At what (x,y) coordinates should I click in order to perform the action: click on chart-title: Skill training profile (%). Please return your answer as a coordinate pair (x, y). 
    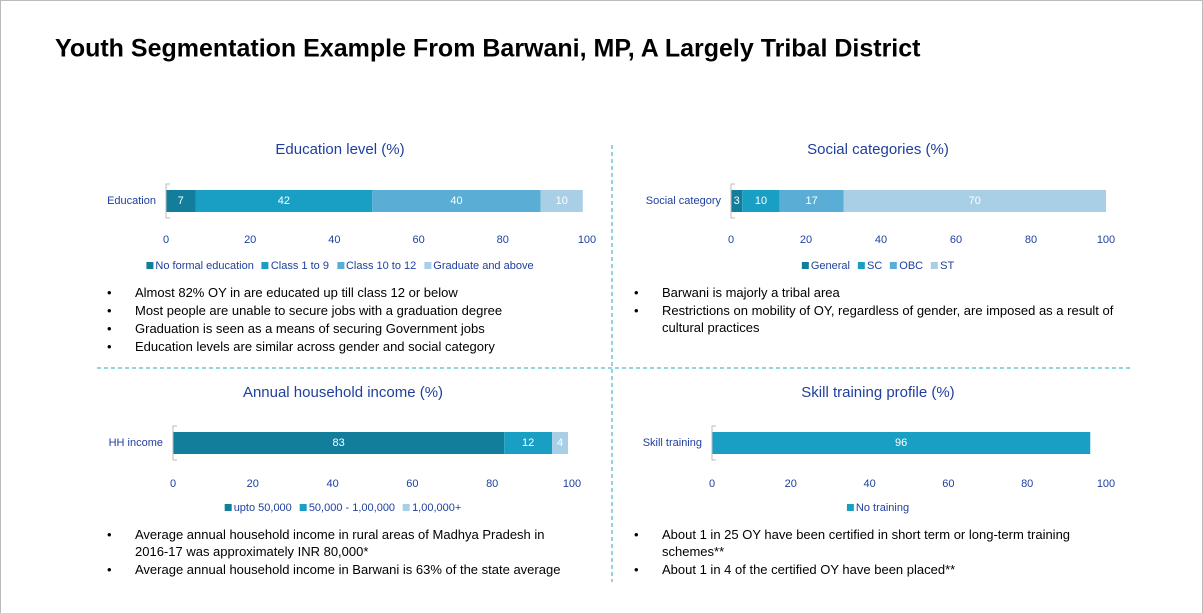
    Looking at the image, I should click on (877, 392).